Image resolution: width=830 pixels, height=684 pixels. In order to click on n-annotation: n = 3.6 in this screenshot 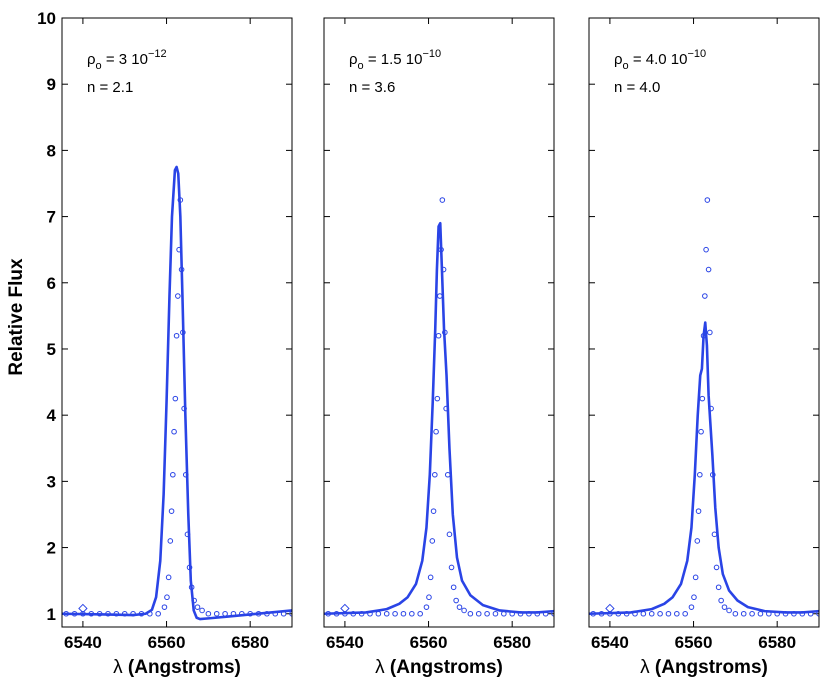, I will do `click(372, 87)`.